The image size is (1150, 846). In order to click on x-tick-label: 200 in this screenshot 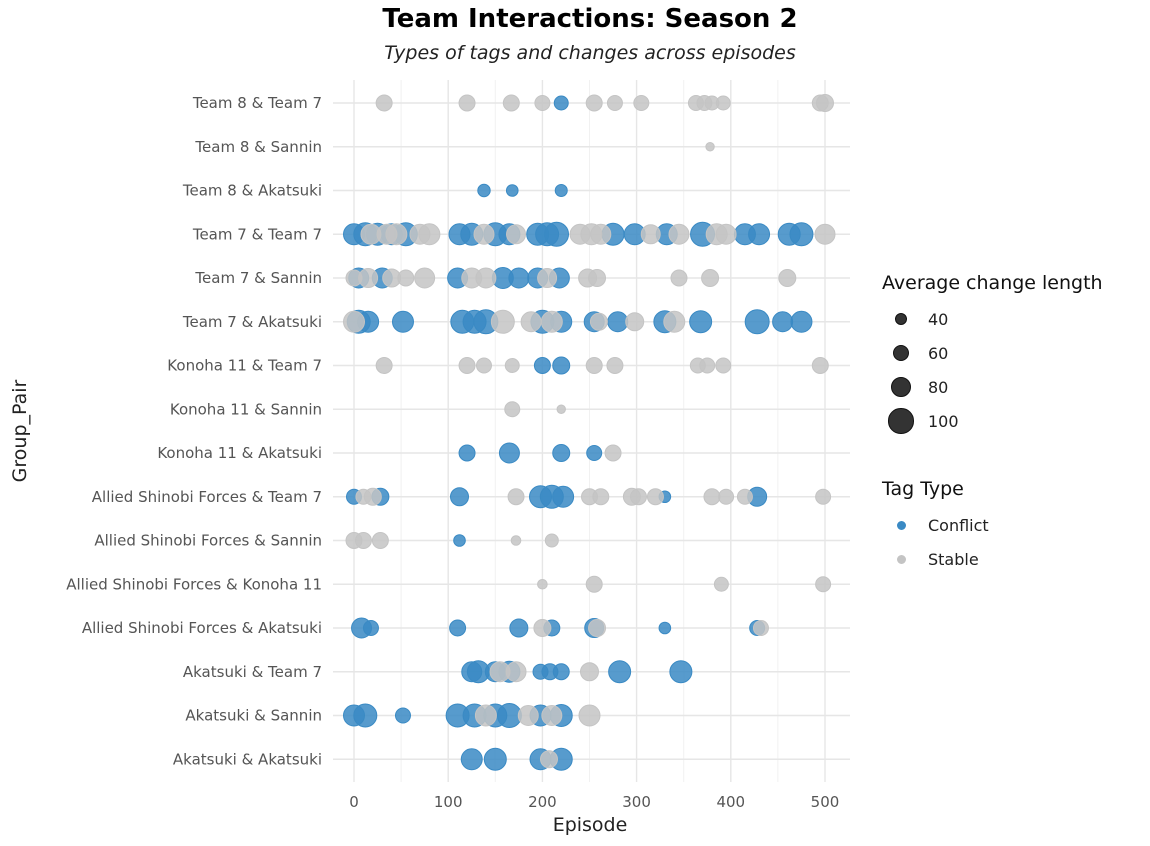, I will do `click(542, 802)`.